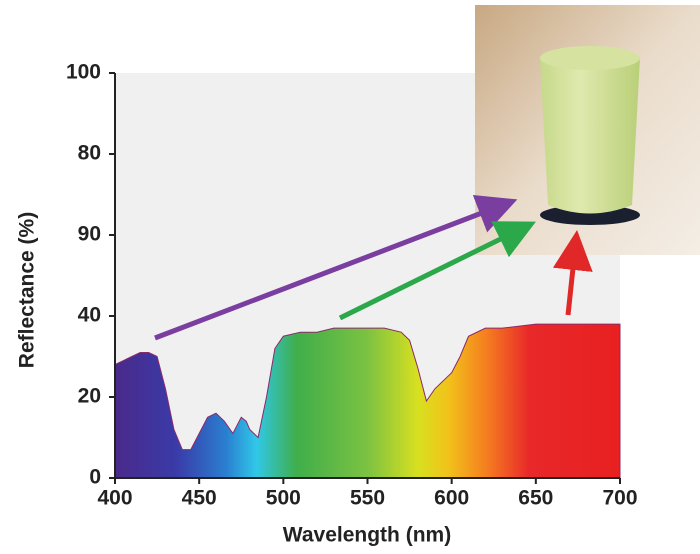  Describe the element at coordinates (367, 498) in the screenshot. I see `x-tick-label: 550` at that location.